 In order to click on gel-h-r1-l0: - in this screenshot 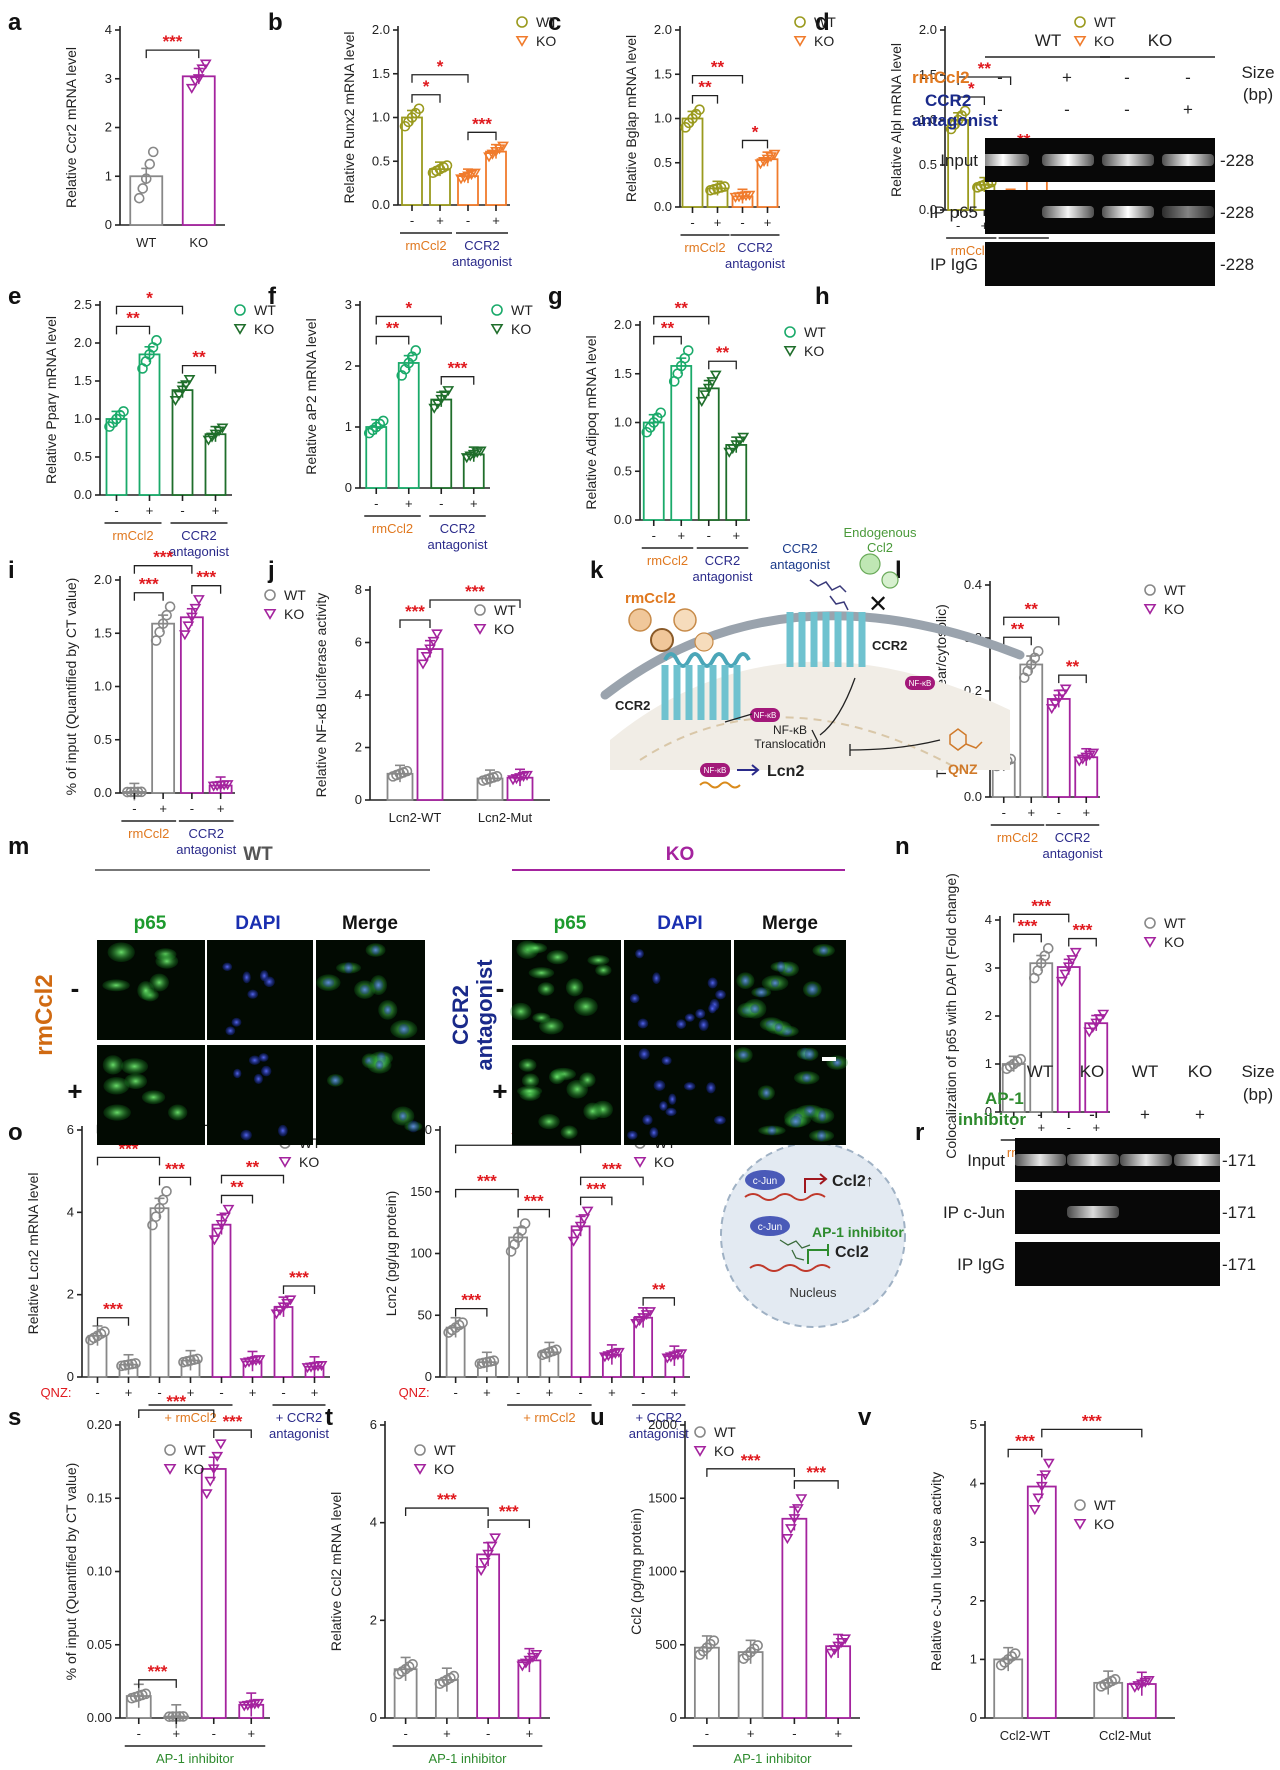, I will do `click(1000, 109)`.